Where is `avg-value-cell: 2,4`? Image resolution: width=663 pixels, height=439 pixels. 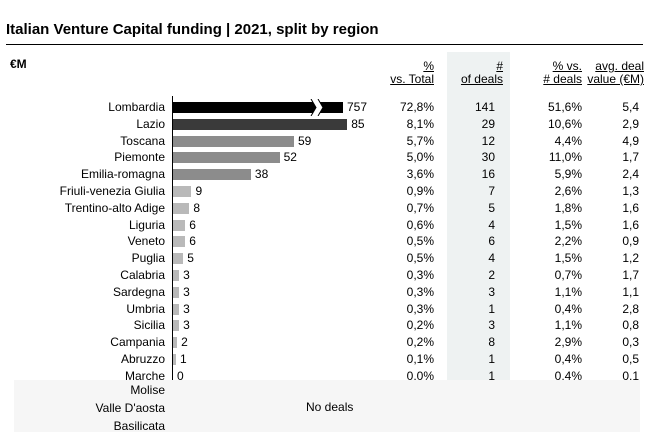 avg-value-cell: 2,4 is located at coordinates (630, 174).